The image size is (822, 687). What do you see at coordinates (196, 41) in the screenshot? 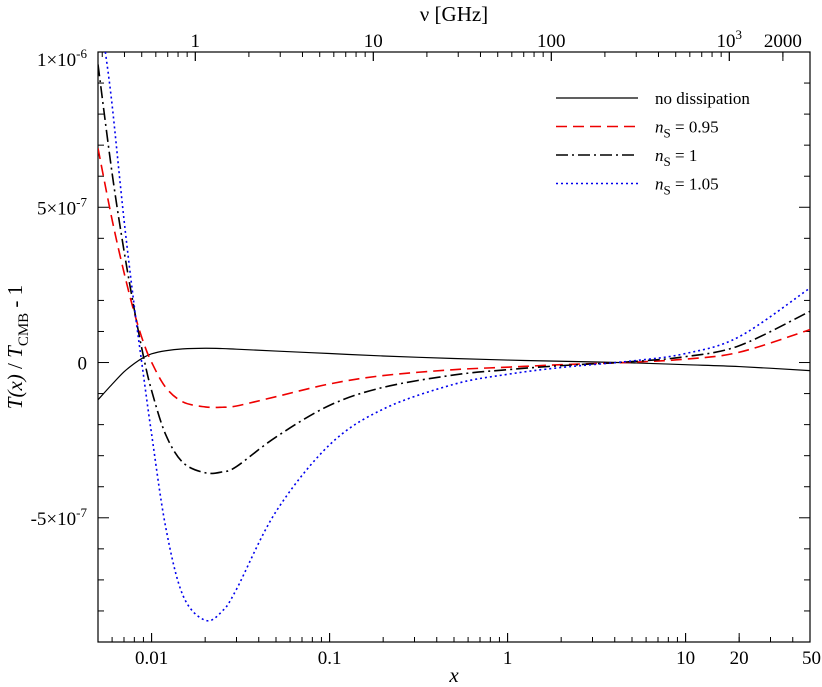
I see `top-tick-label: 1` at bounding box center [196, 41].